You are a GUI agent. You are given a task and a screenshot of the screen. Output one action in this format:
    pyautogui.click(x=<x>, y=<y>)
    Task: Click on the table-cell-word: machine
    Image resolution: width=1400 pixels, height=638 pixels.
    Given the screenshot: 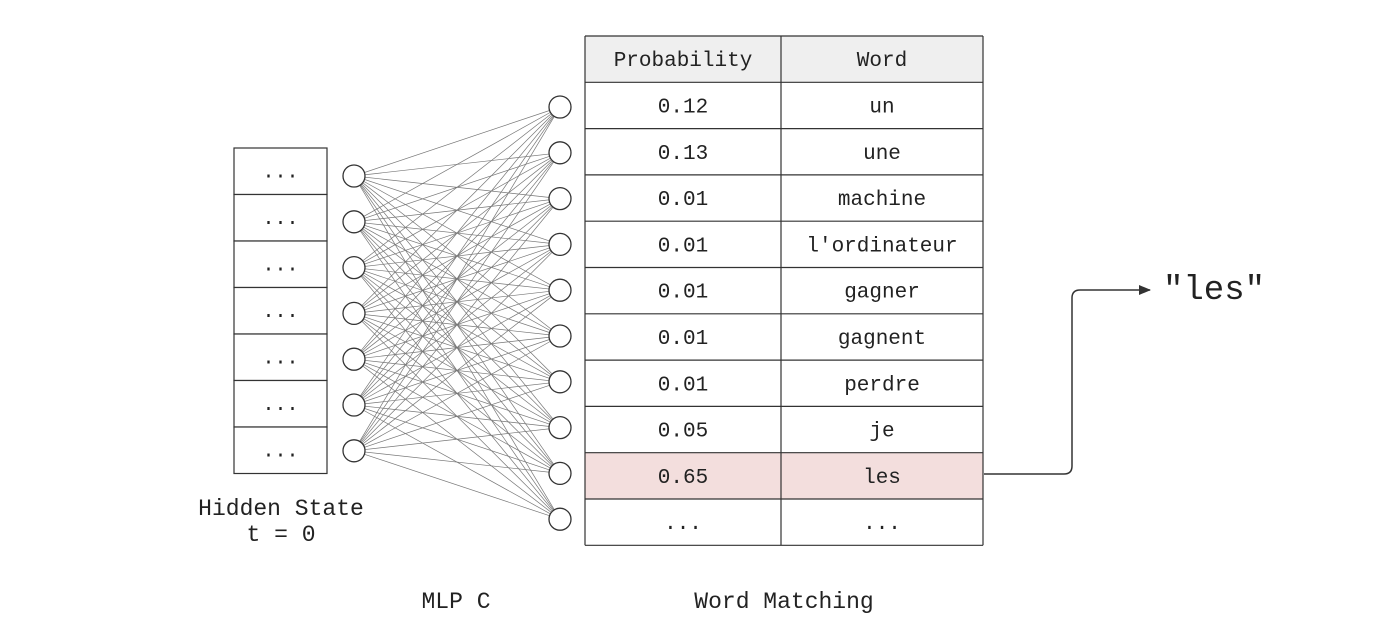 What is the action you would take?
    pyautogui.click(x=882, y=200)
    